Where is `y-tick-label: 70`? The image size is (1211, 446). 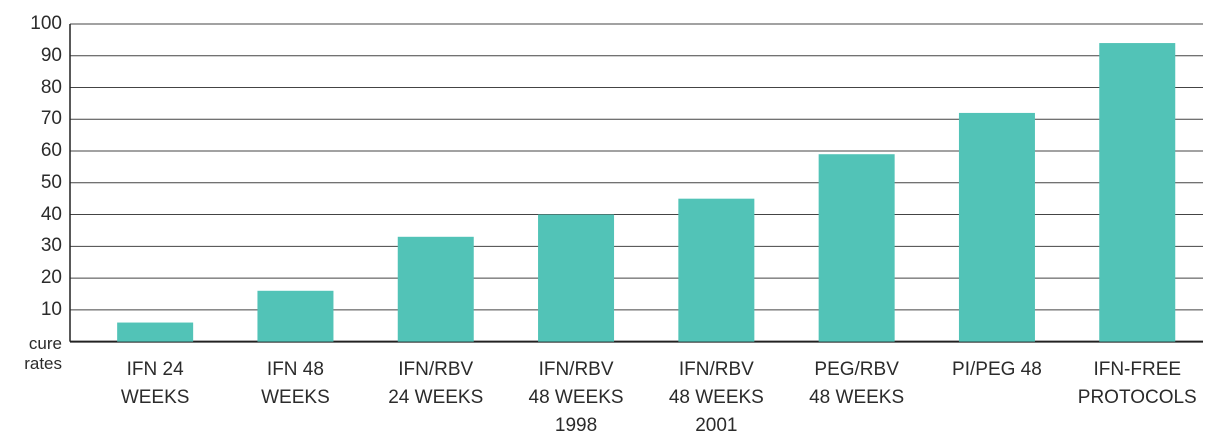
y-tick-label: 70 is located at coordinates (51, 119).